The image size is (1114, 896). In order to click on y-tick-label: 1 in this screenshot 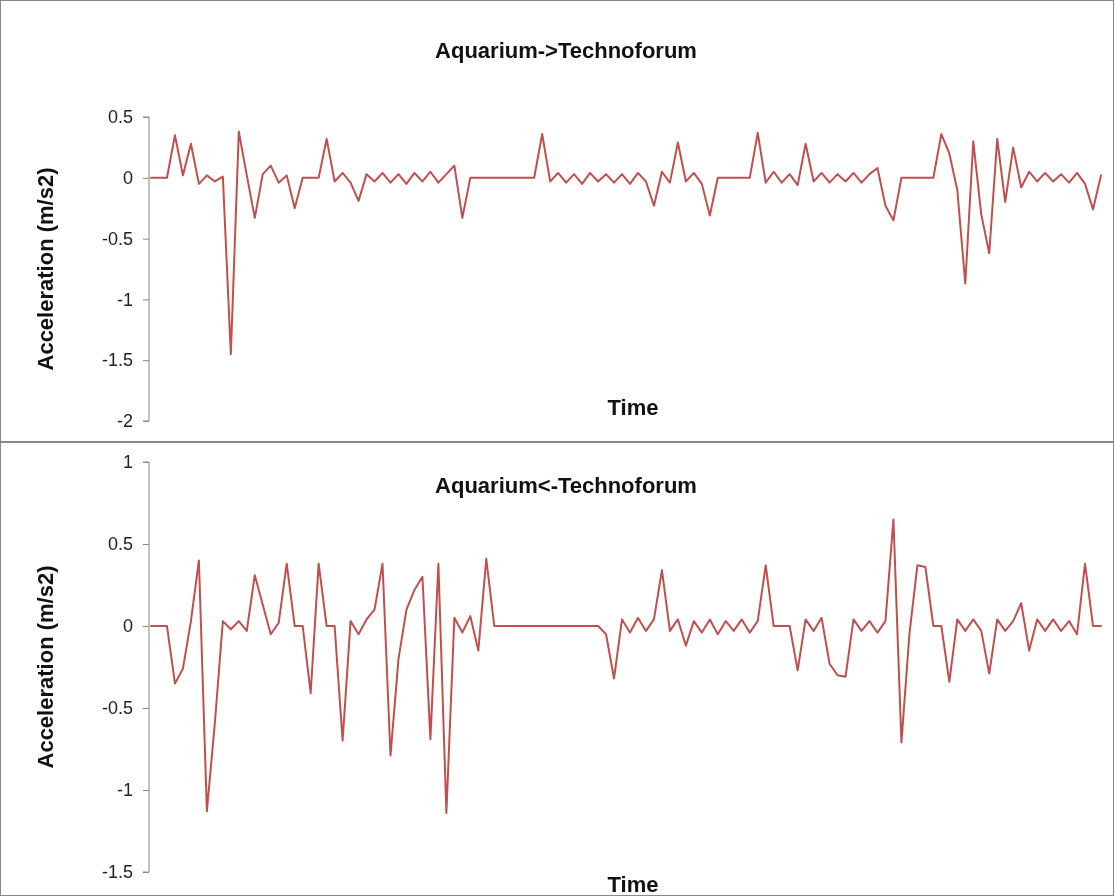, I will do `click(127, 462)`.